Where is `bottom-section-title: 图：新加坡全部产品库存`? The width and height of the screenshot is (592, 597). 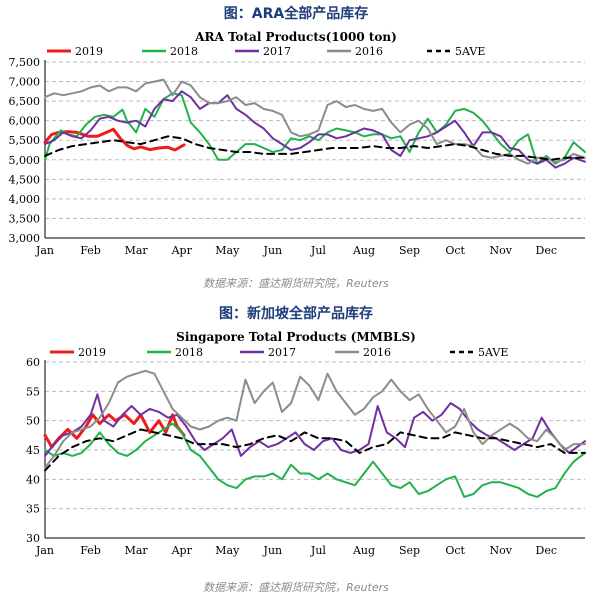
bottom-section-title: 图：新加坡全部产品库存 is located at coordinates (296, 314).